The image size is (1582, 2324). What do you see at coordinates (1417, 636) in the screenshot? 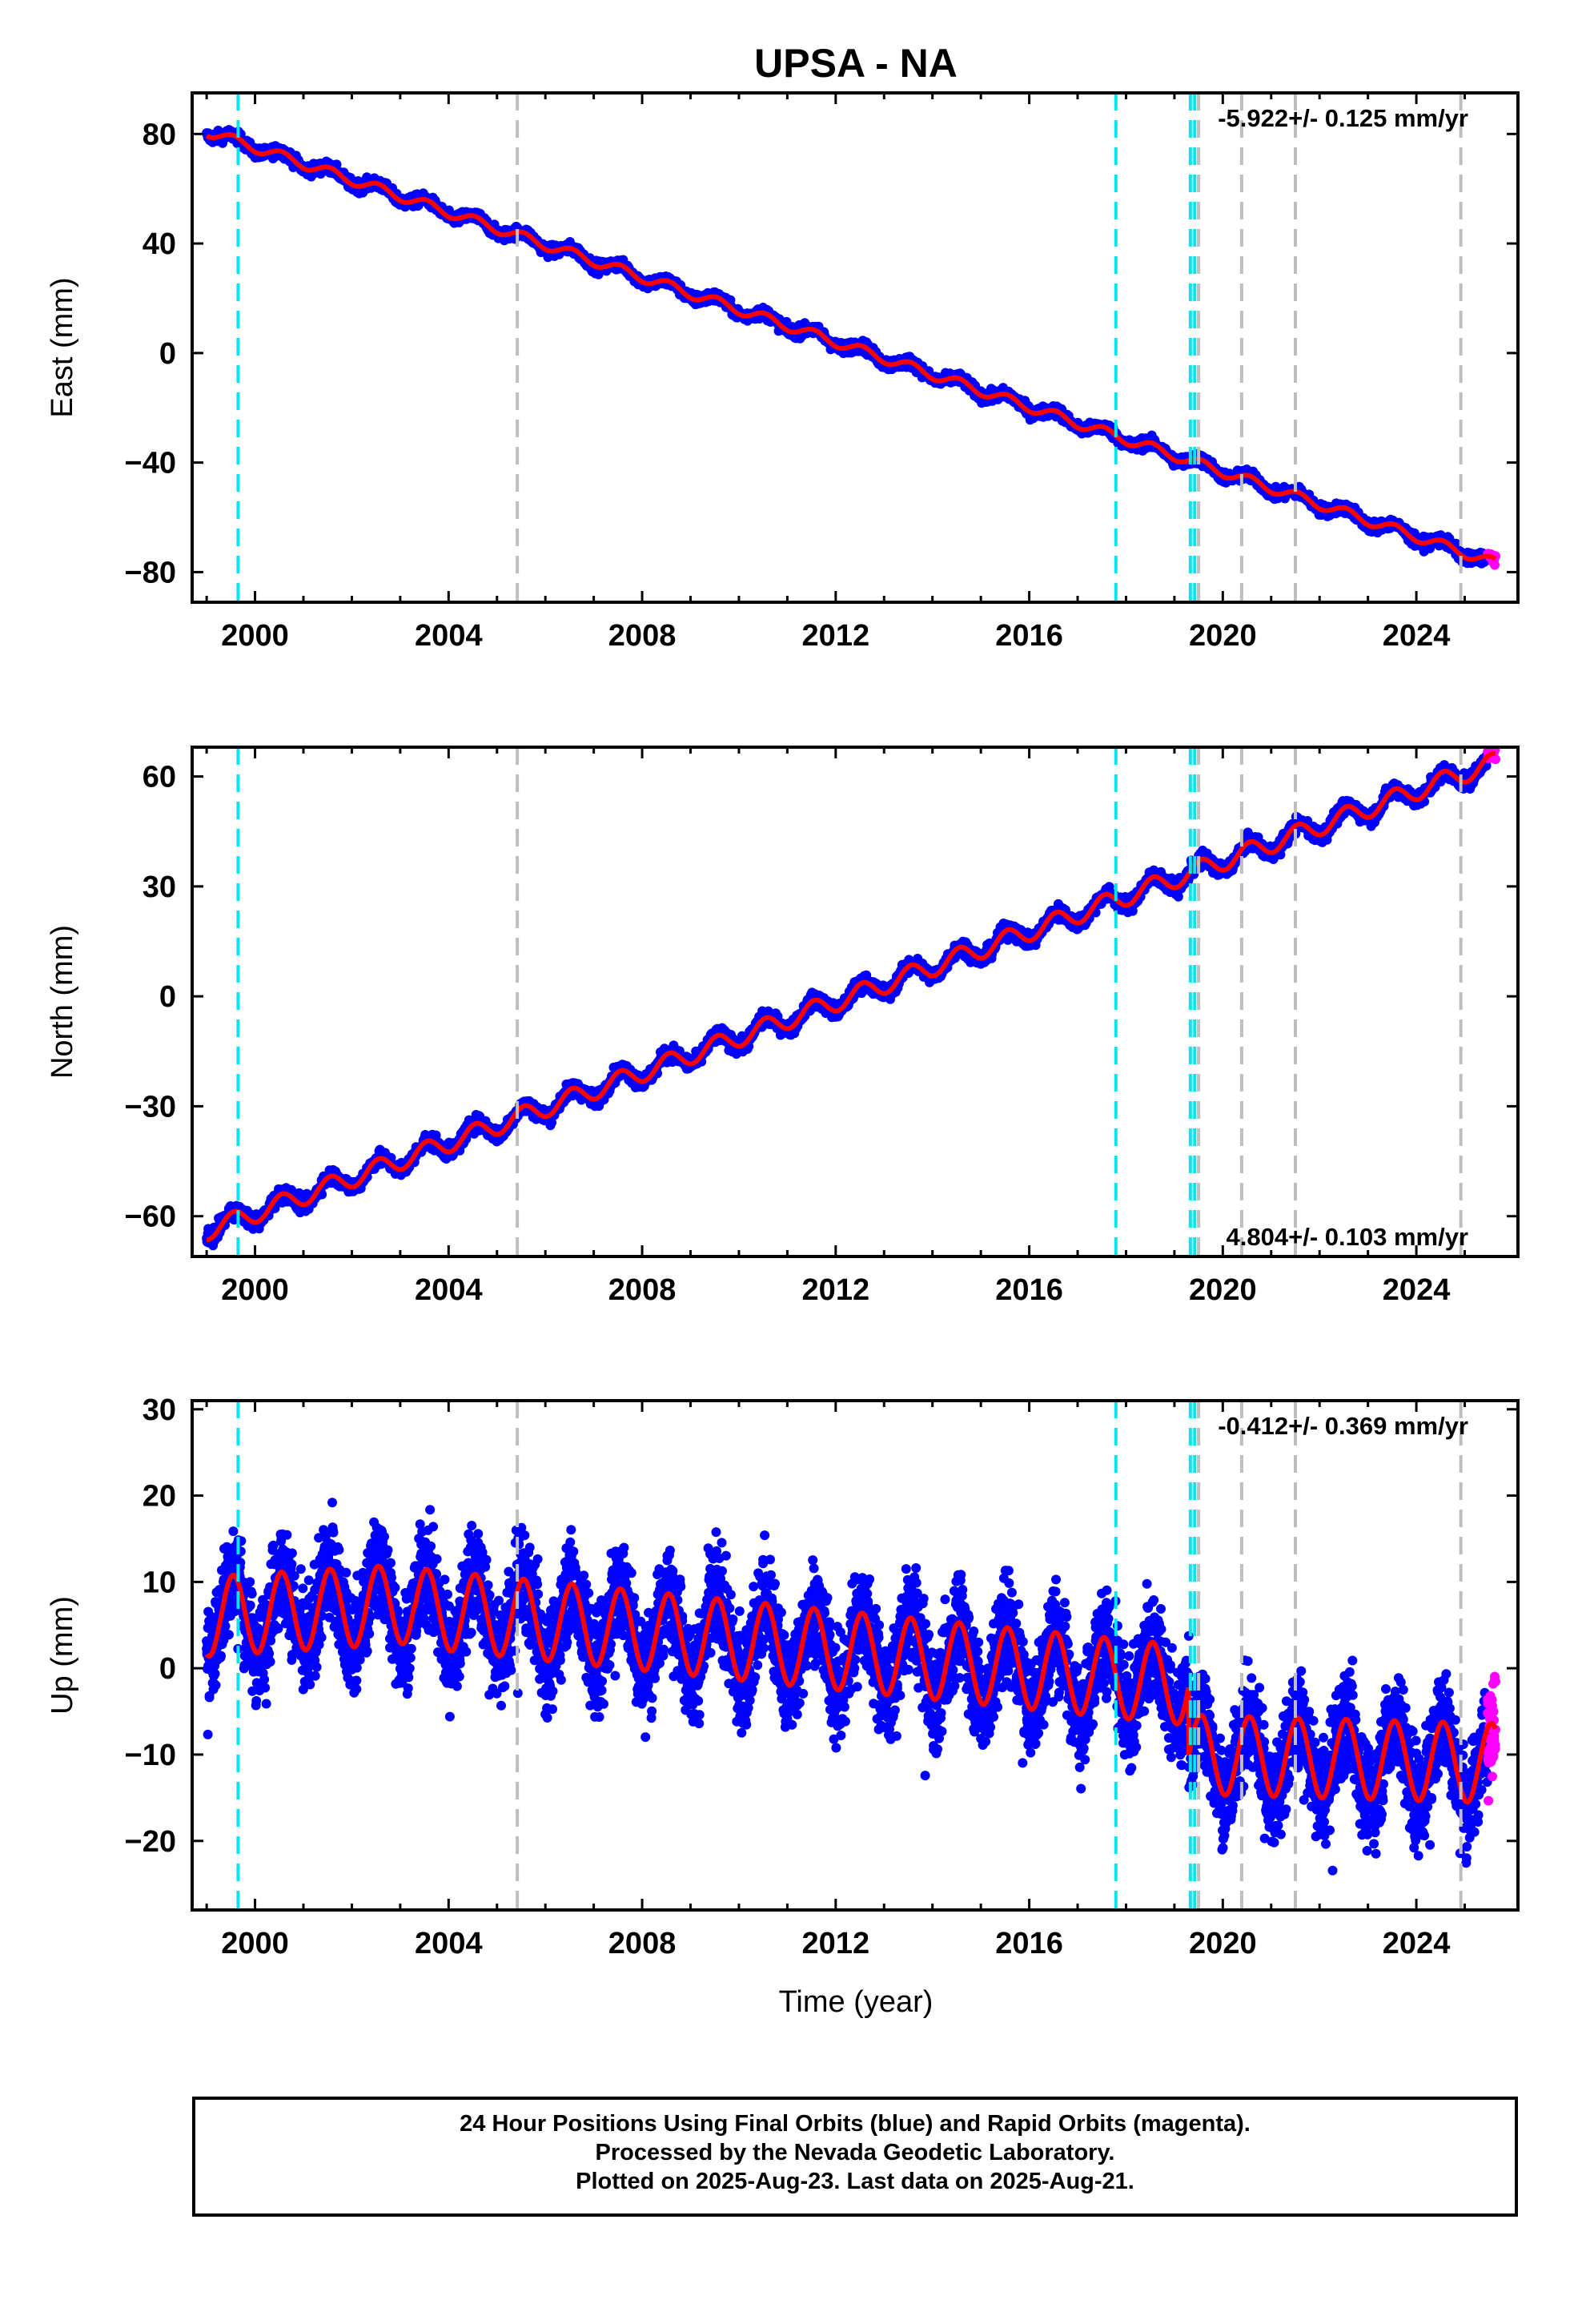
I see `x-tick-label: 2024` at bounding box center [1417, 636].